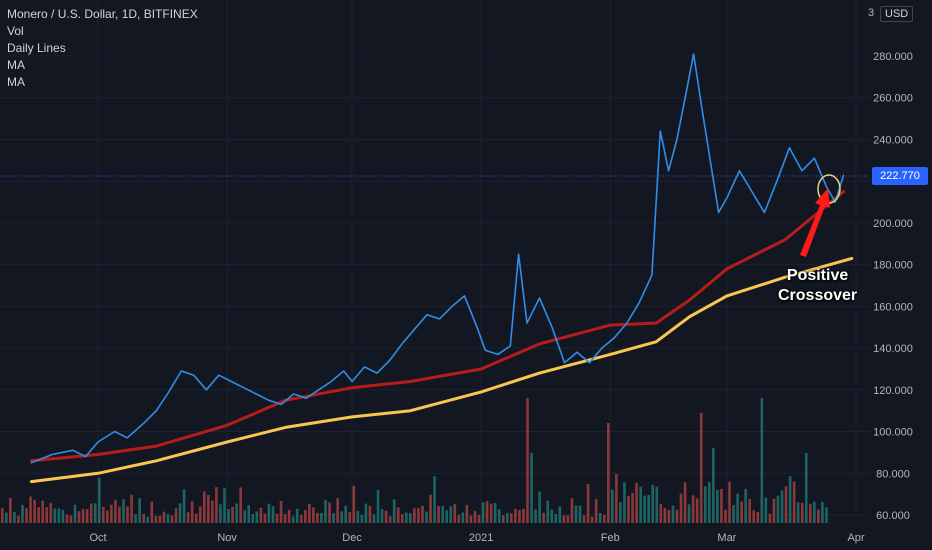  What do you see at coordinates (893, 224) in the screenshot?
I see `y-tick-label: 200.000` at bounding box center [893, 224].